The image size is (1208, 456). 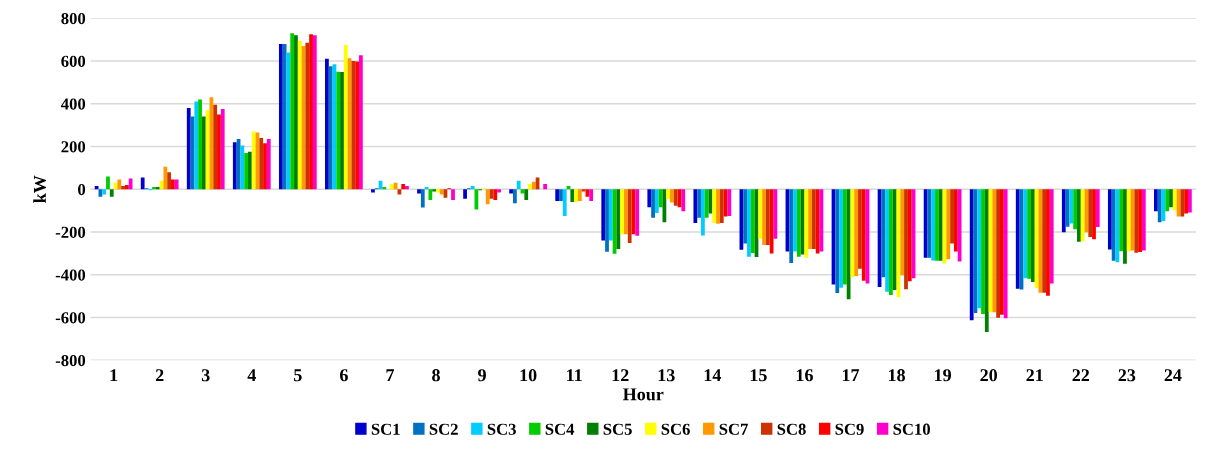 What do you see at coordinates (733, 429) in the screenshot?
I see `legend-label: SC7` at bounding box center [733, 429].